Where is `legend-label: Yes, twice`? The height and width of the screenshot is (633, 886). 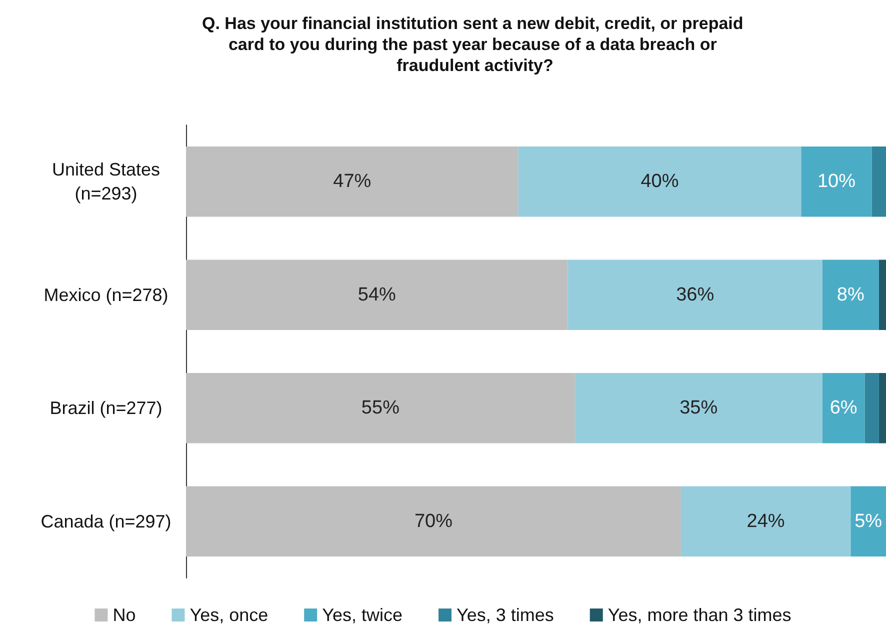
legend-label: Yes, twice is located at coordinates (362, 615).